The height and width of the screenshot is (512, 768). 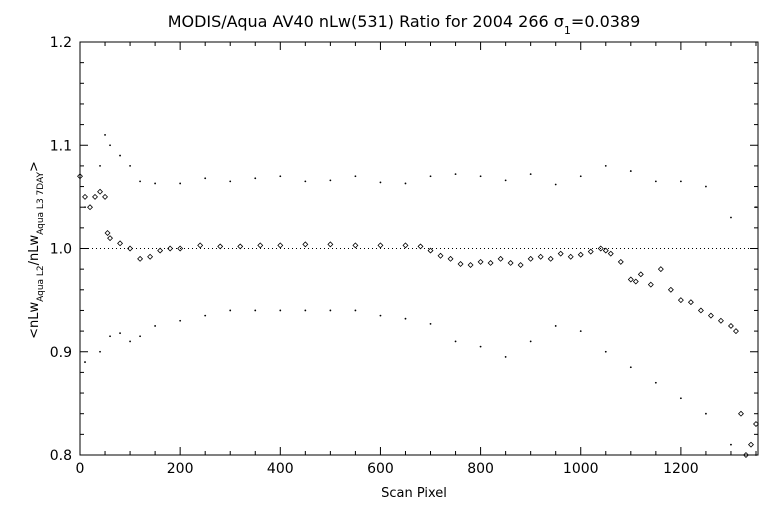 I want to click on y-tick-label: 1.1, so click(x=61, y=146).